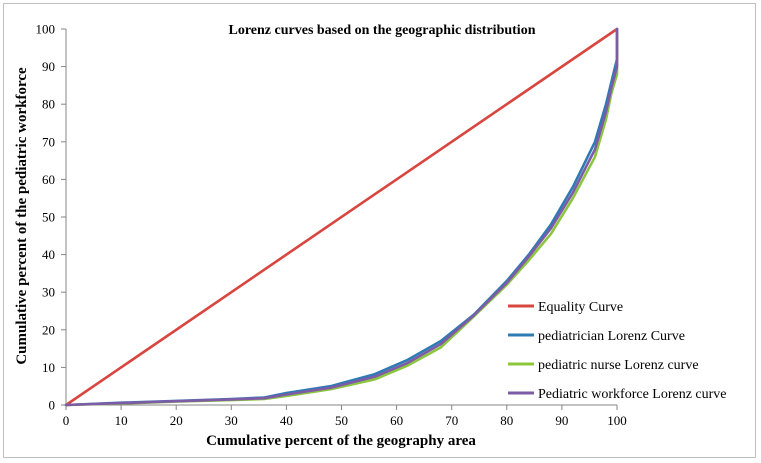 This screenshot has height=463, width=761. Describe the element at coordinates (286, 420) in the screenshot. I see `x-tick-label: 40` at that location.